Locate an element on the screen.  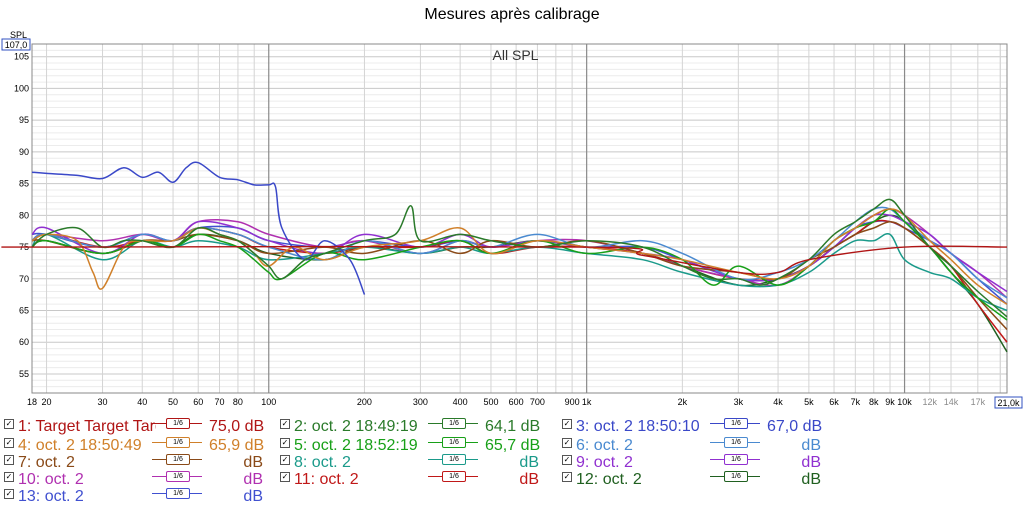
legend-series-name: 10: oct. 2 is located at coordinates (51, 479).